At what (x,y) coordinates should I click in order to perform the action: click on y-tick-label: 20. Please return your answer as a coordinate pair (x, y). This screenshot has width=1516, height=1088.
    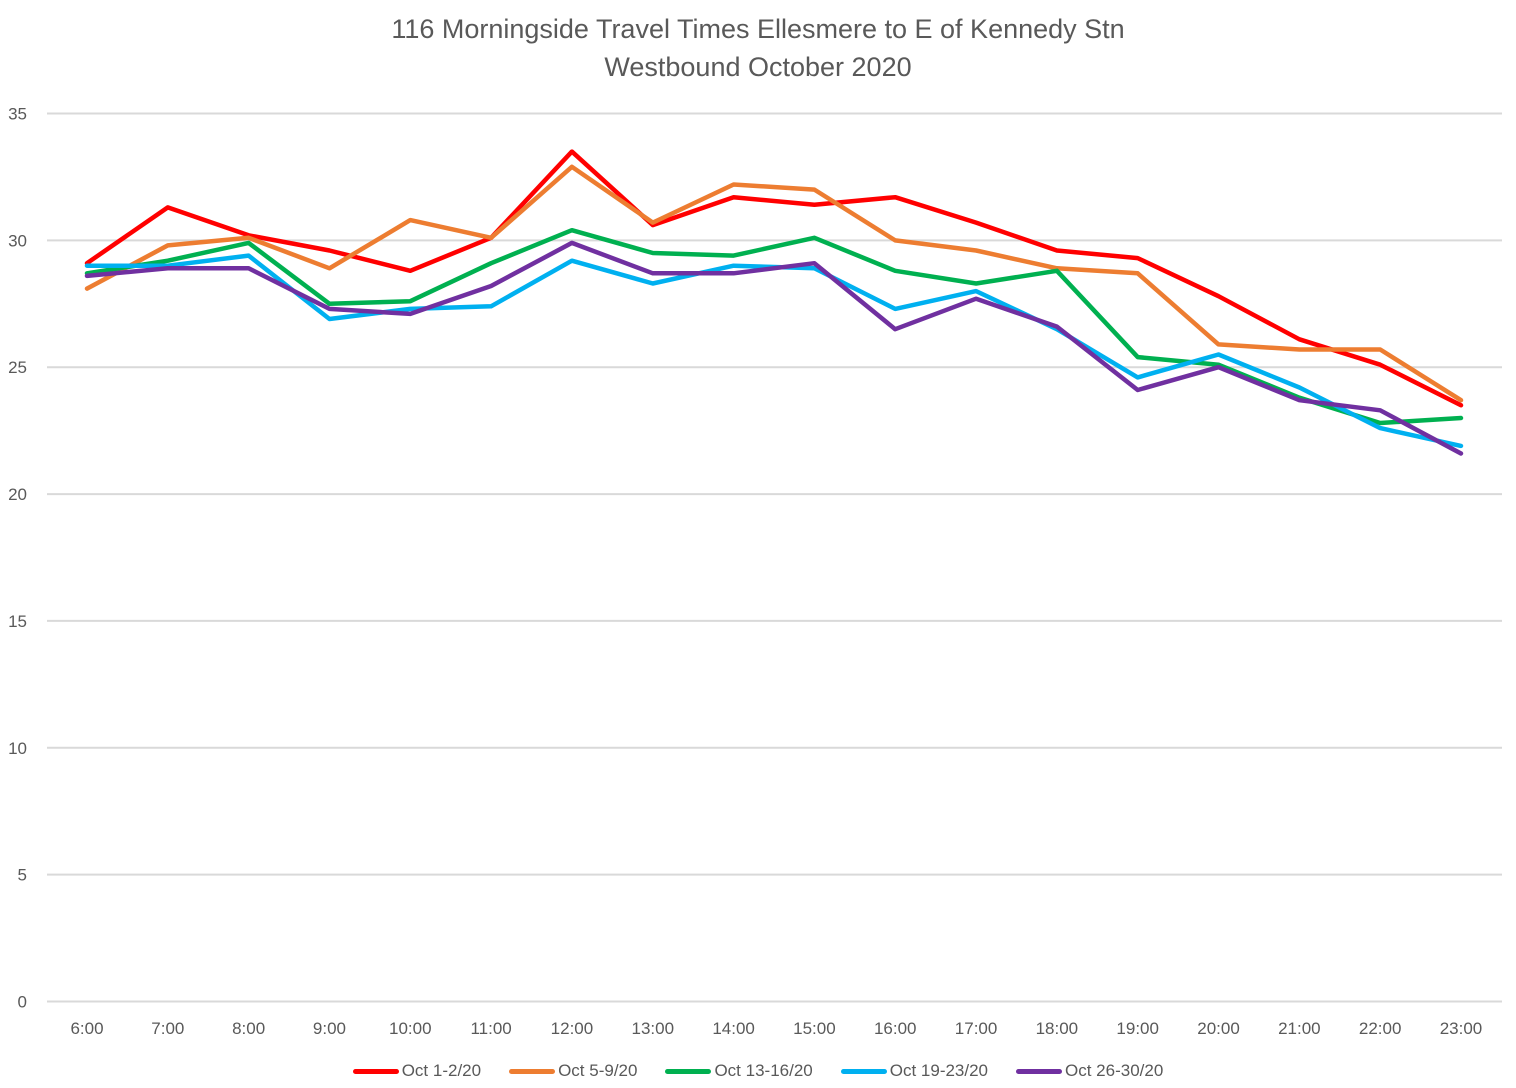
    Looking at the image, I should click on (17, 494).